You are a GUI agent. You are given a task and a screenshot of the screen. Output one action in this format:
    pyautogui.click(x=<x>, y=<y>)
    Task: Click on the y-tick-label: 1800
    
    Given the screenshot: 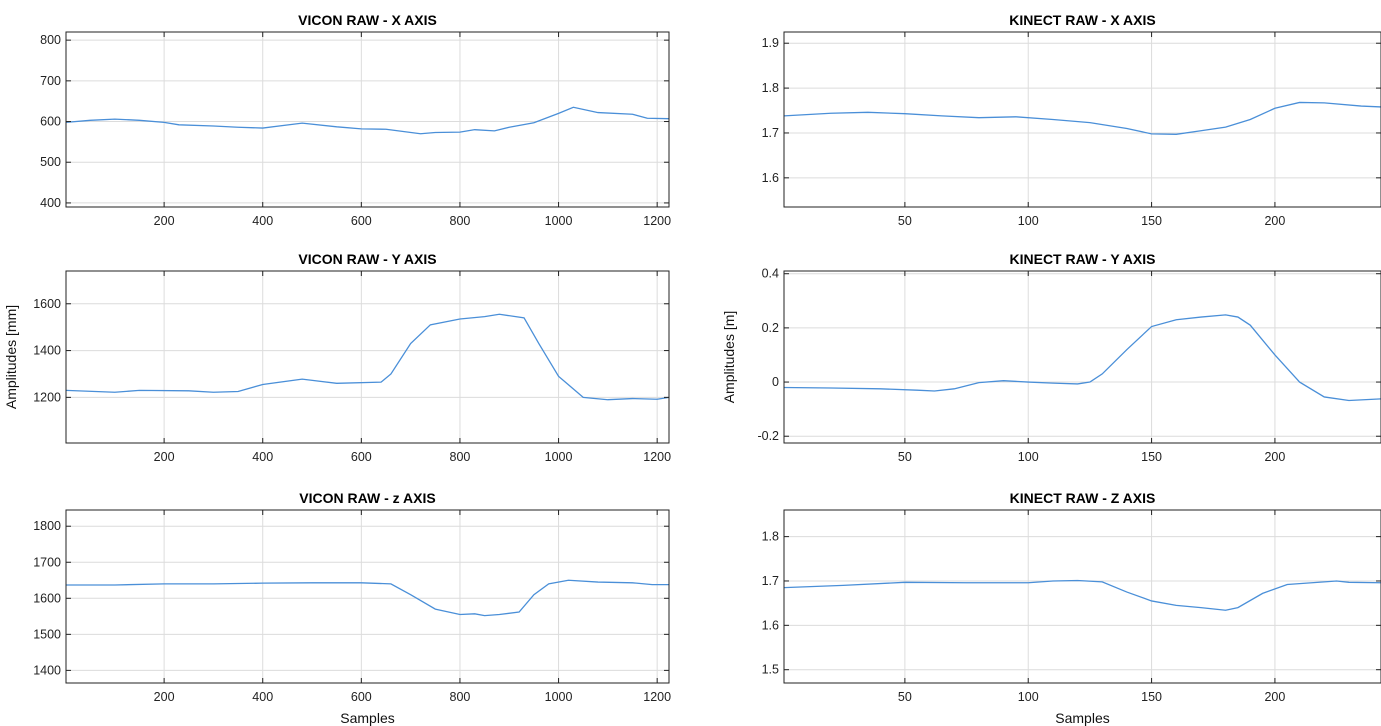 What is the action you would take?
    pyautogui.click(x=47, y=526)
    